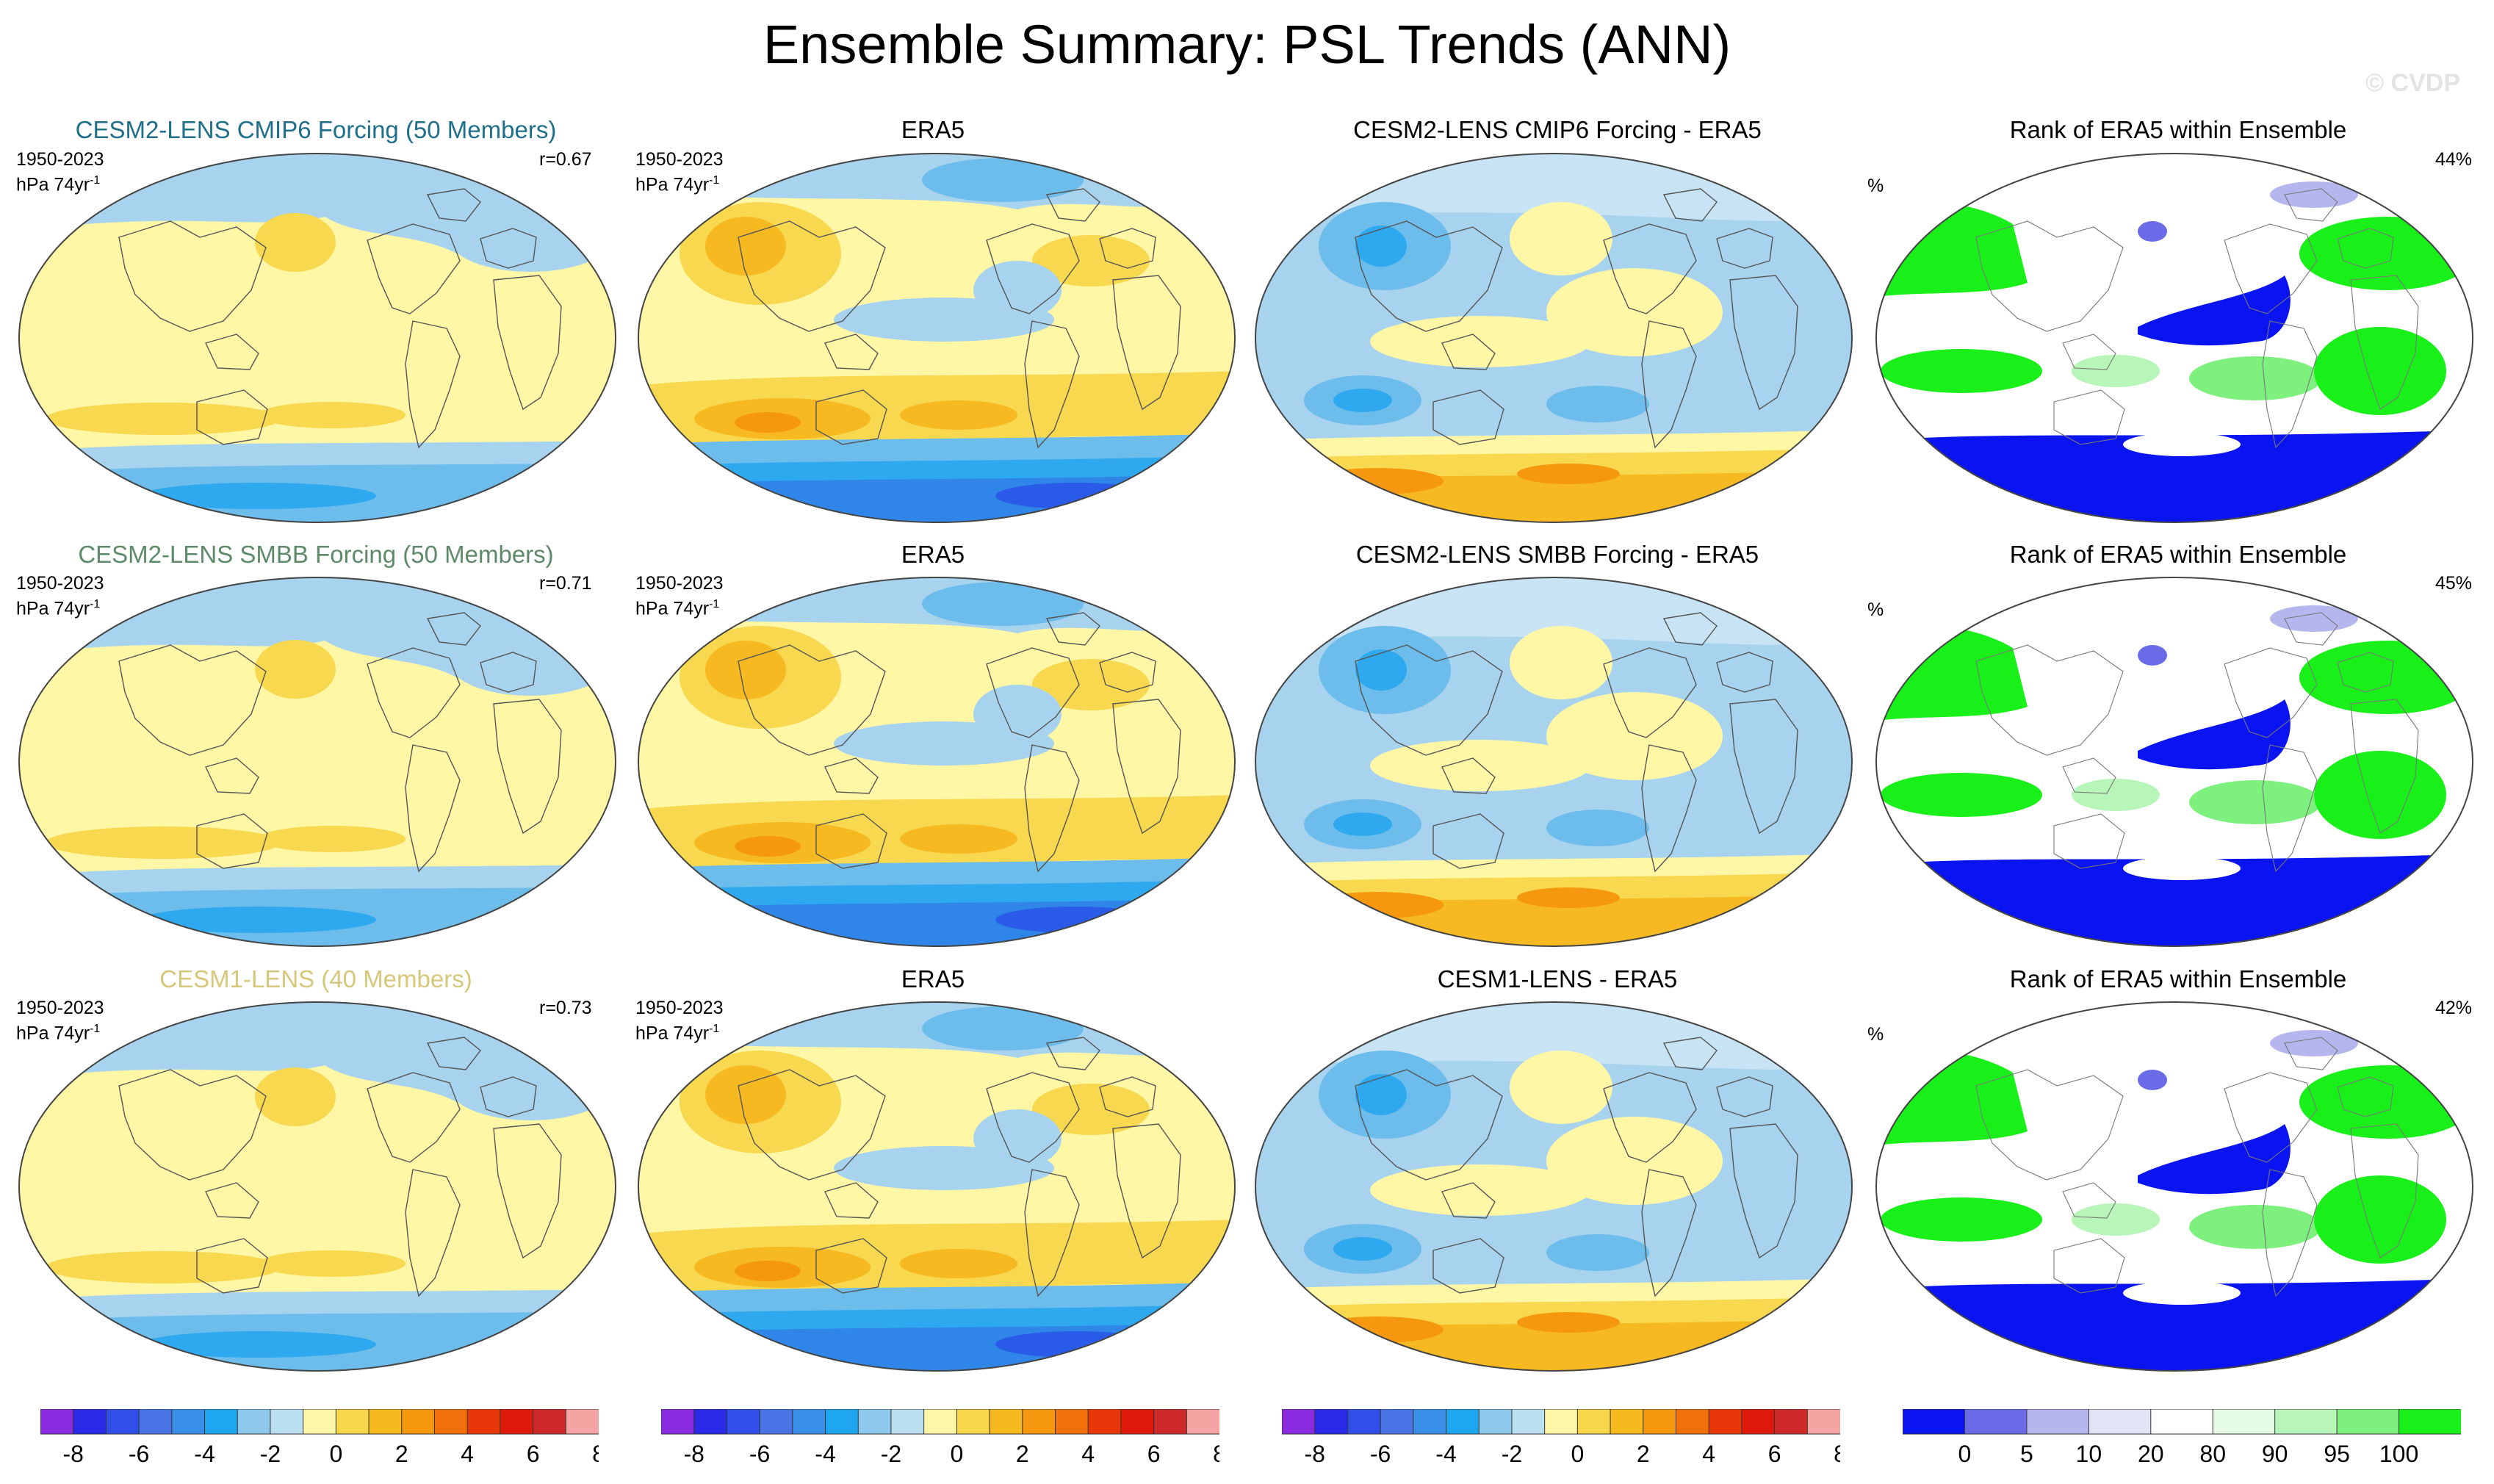 This screenshot has height=1484, width=2494. I want to click on percent-units-label: %, so click(1875, 1034).